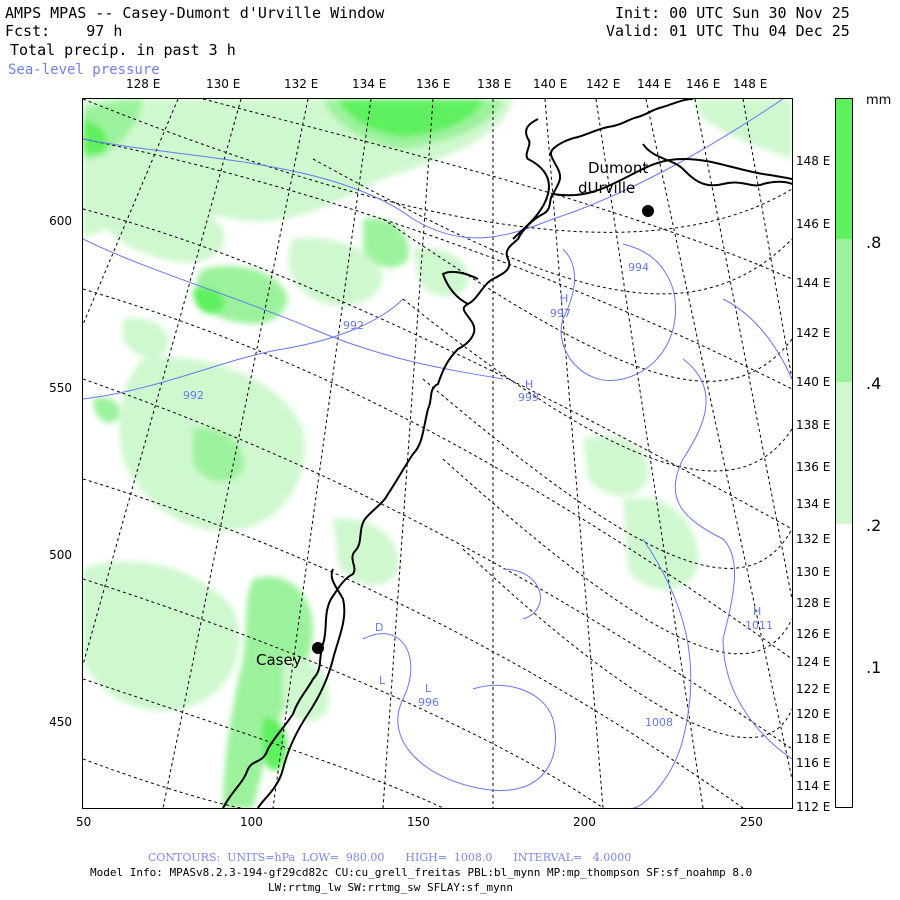 The height and width of the screenshot is (900, 900). Describe the element at coordinates (844, 310) in the screenshot. I see `colorbar-segment-mid` at that location.